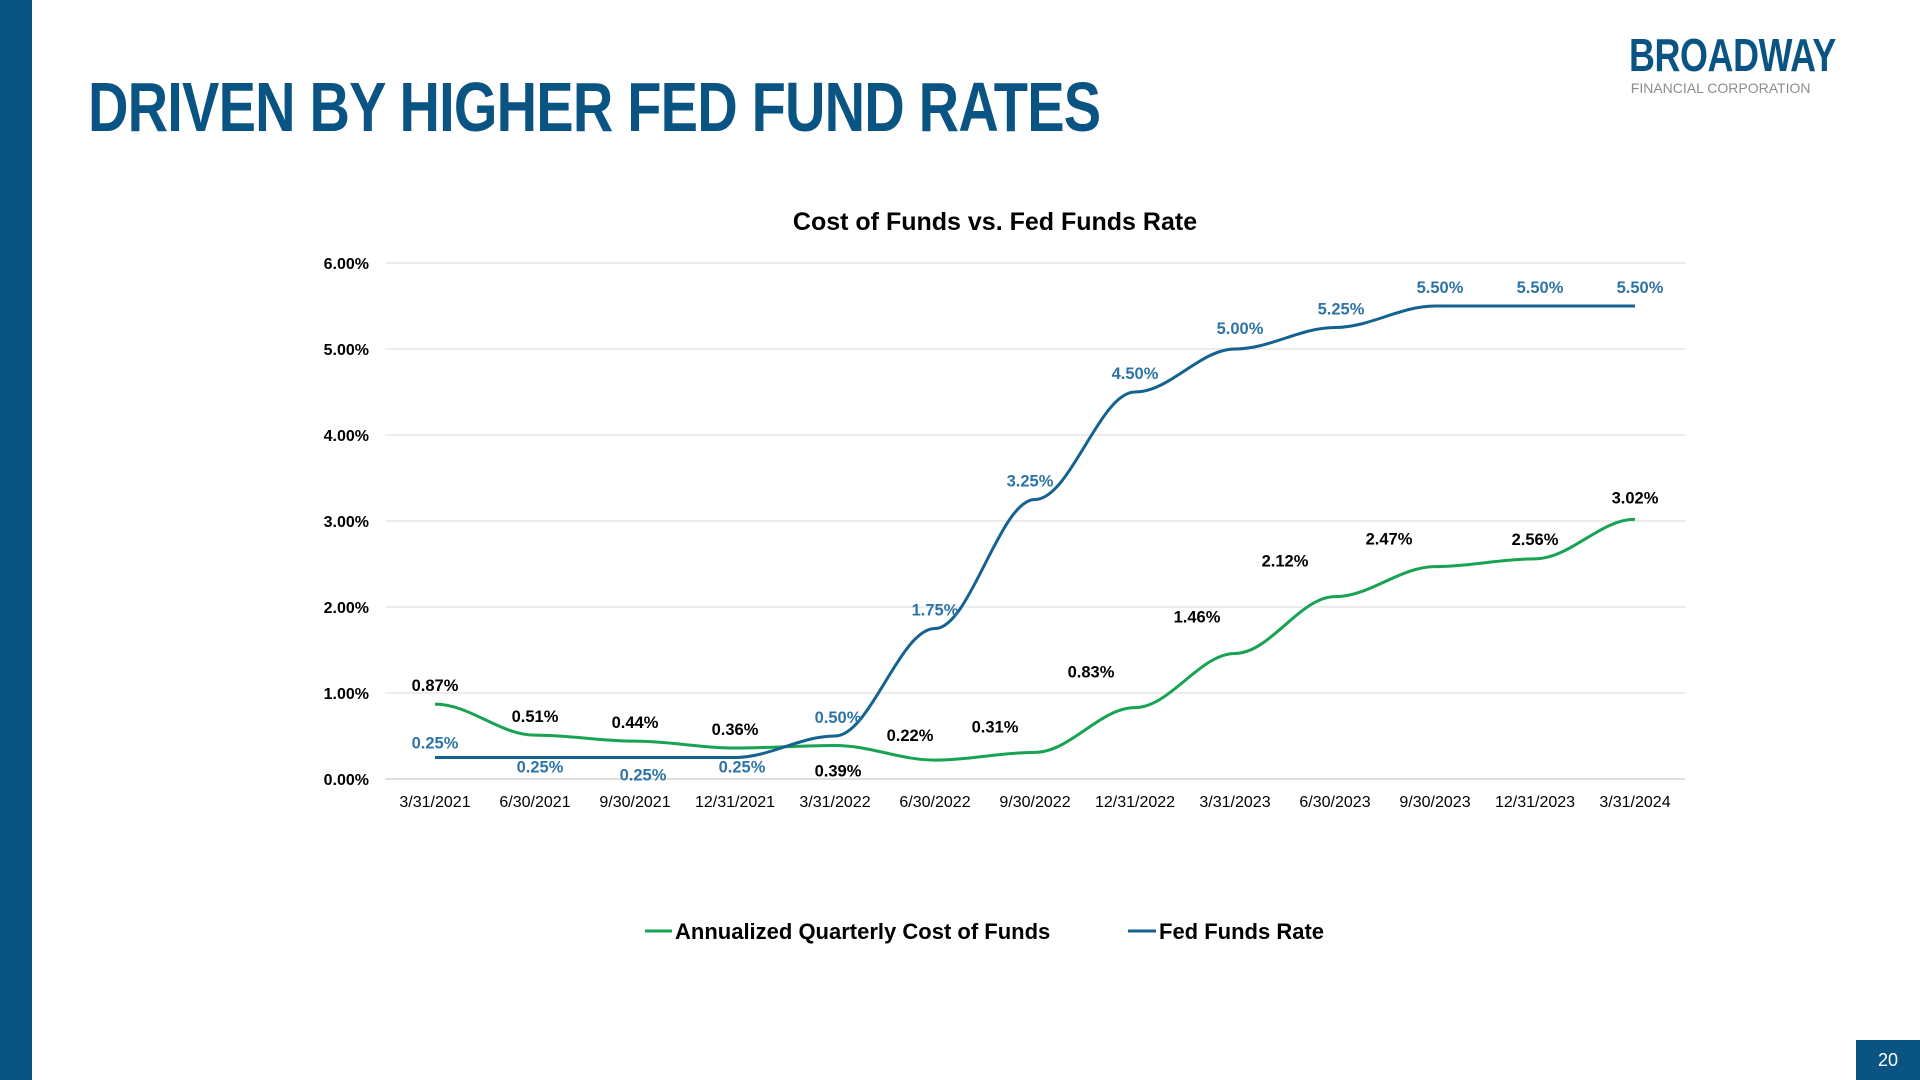 Image resolution: width=1920 pixels, height=1080 pixels. I want to click on fed-funds-data-label: 4.50%, so click(1135, 374).